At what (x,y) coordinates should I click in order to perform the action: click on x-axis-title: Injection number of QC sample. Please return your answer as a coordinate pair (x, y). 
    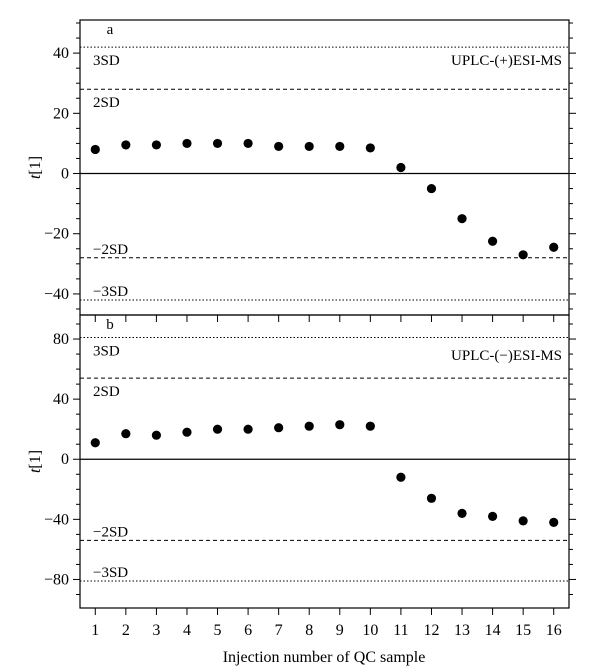
    Looking at the image, I should click on (324, 657).